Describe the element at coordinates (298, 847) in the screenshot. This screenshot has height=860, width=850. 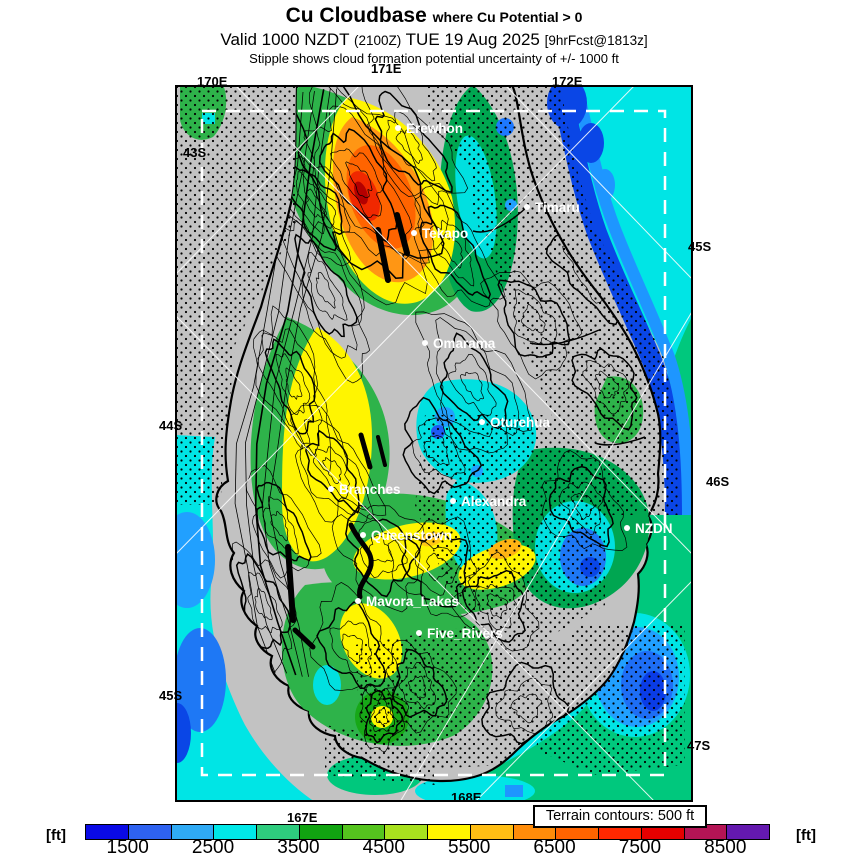
I see `colorbar-tick-label: 3500` at that location.